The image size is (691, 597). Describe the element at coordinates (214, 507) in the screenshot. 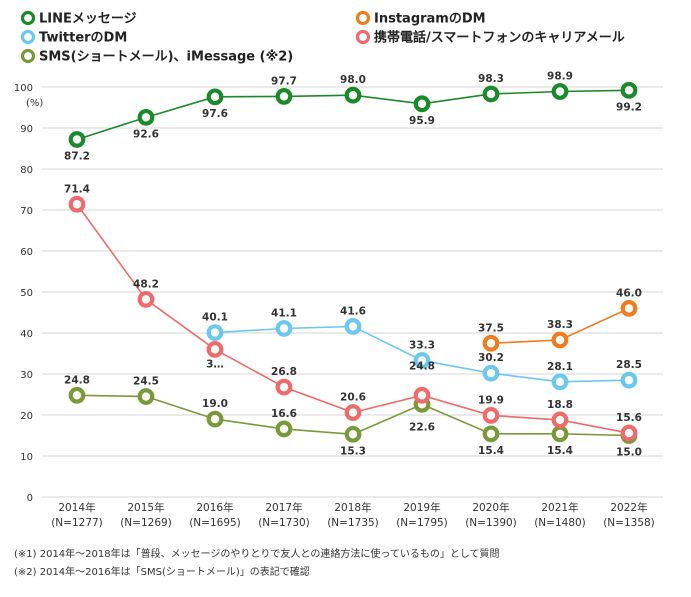

I see `x-tick-year: 2016年` at that location.